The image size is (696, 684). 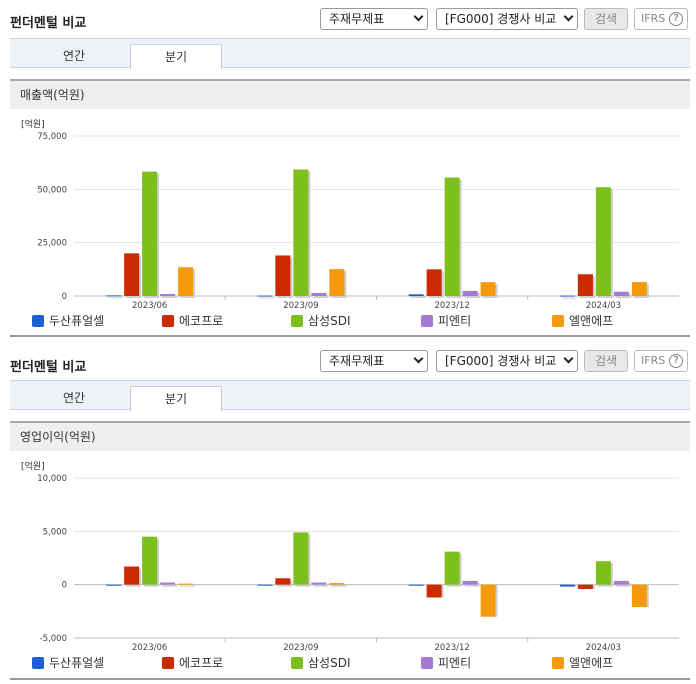 What do you see at coordinates (77, 321) in the screenshot?
I see `legend-label: 두산퓨얼셀` at bounding box center [77, 321].